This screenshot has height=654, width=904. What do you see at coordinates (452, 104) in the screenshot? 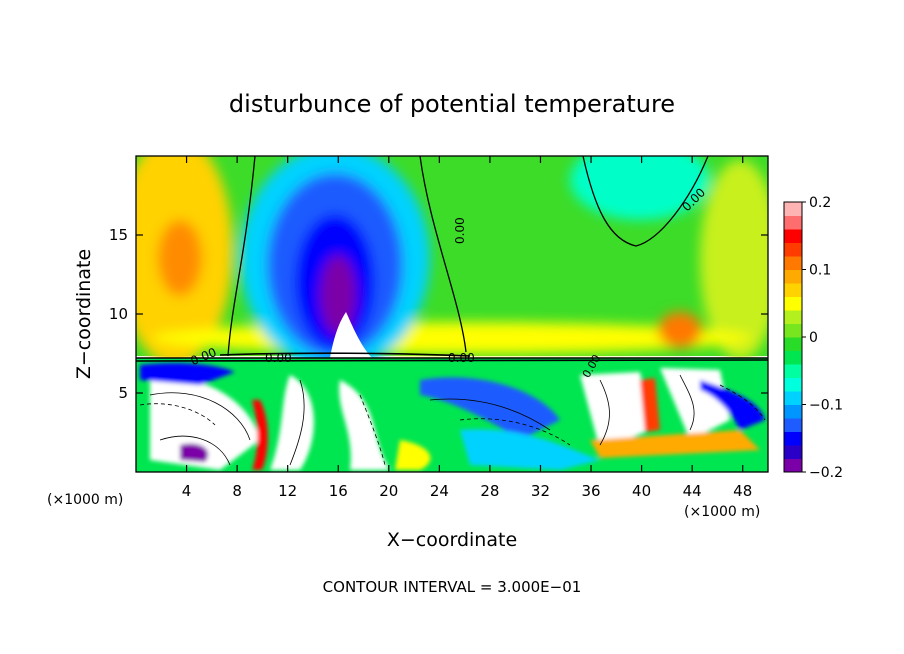
I see `chart-title: disturbunce of potential temperature` at bounding box center [452, 104].